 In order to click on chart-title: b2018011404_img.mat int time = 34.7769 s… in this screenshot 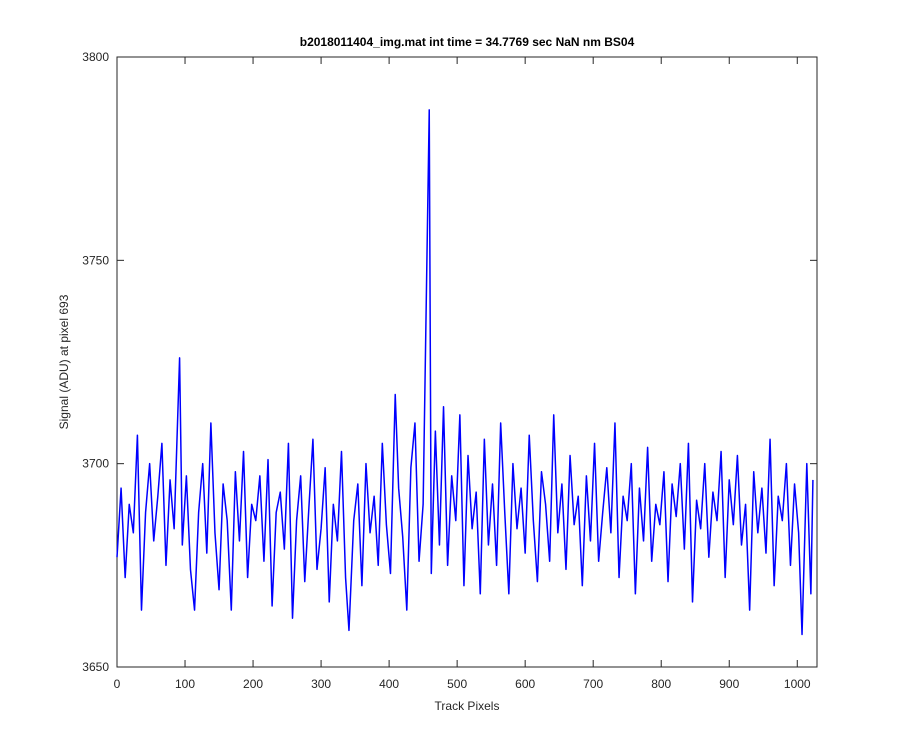, I will do `click(467, 42)`.